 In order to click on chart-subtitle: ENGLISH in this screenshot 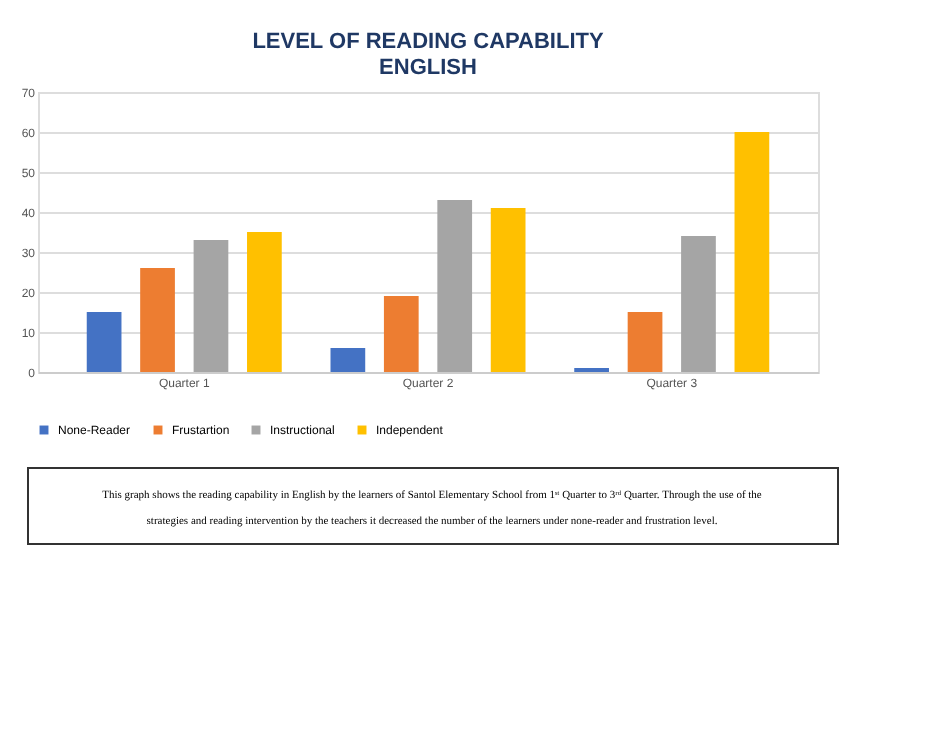, I will do `click(428, 68)`.